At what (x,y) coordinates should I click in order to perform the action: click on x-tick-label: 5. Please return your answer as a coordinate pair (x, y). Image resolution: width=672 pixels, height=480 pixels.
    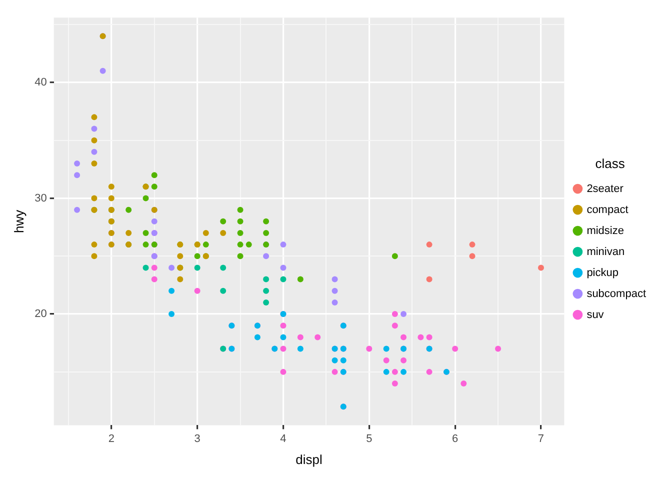
    Looking at the image, I should click on (369, 438).